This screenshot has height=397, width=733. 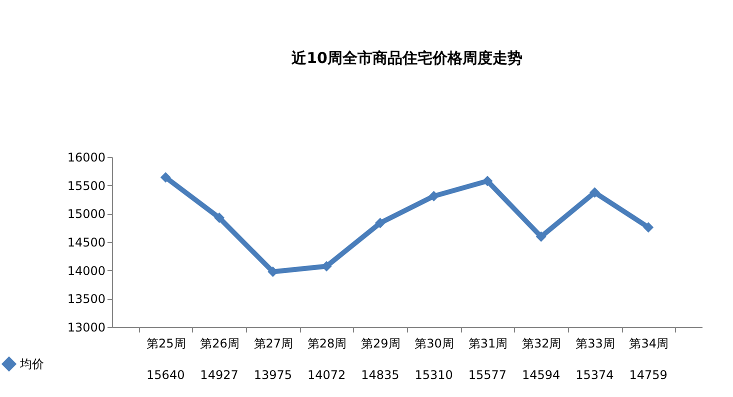 I want to click on x-tick-label: 第33周, so click(x=595, y=343).